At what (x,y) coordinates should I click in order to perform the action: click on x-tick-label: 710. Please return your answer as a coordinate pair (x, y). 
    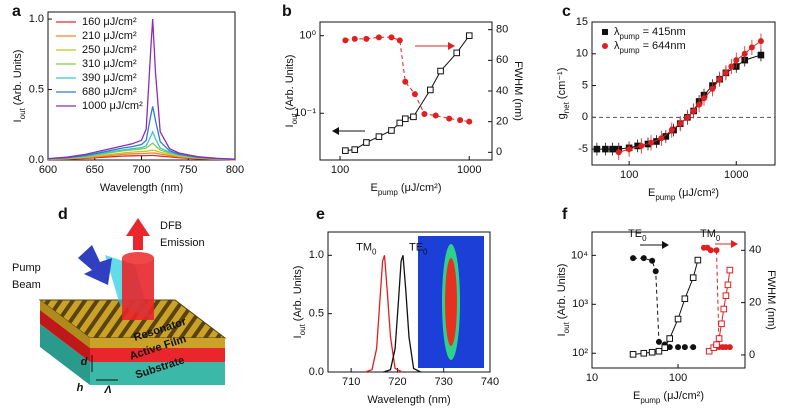
    Looking at the image, I should click on (351, 382).